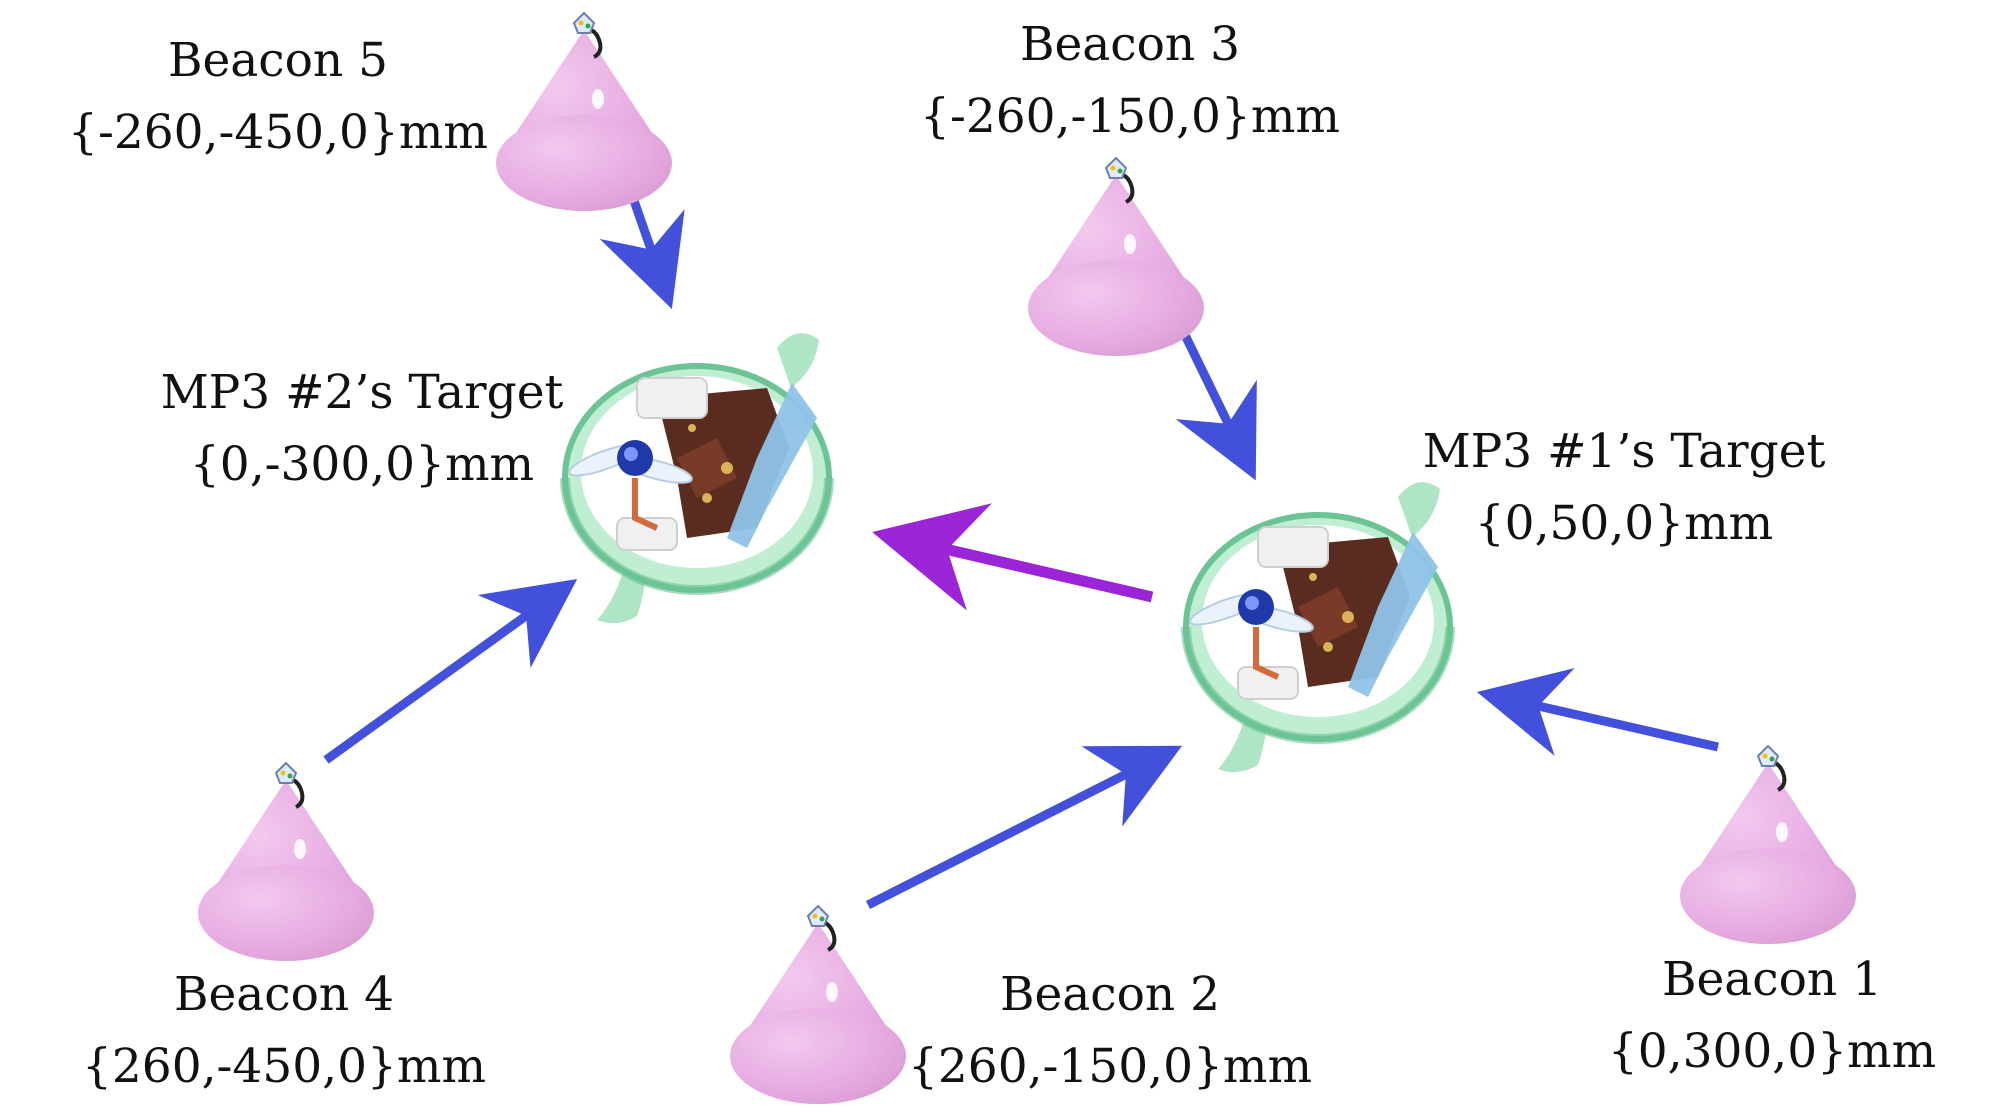  What do you see at coordinates (450, 671) in the screenshot?
I see `arrow-beacon4-to-target2` at bounding box center [450, 671].